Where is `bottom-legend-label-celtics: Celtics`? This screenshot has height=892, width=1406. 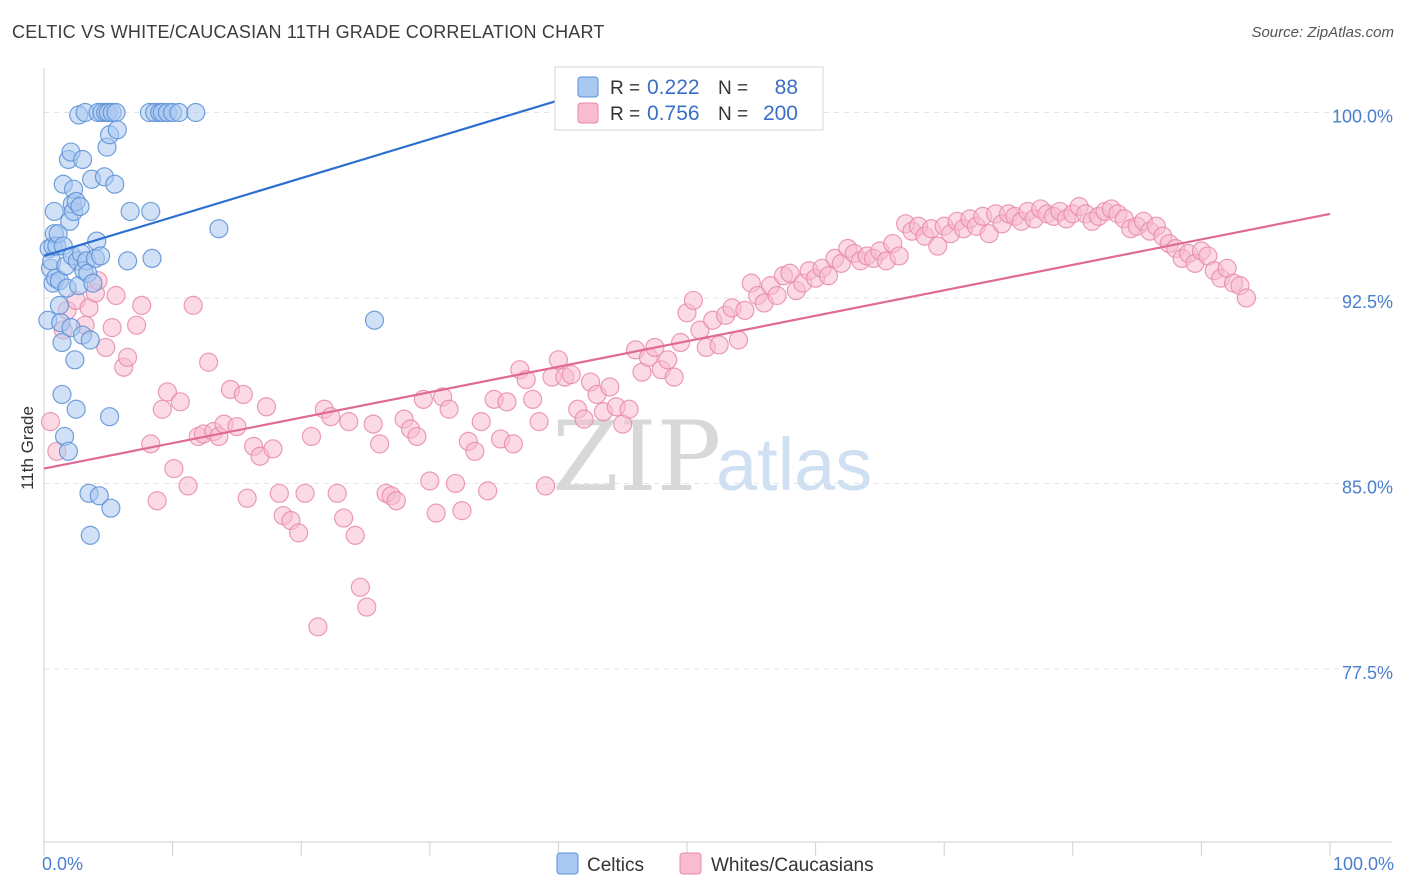
bottom-legend-label-celtics: Celtics is located at coordinates (615, 865).